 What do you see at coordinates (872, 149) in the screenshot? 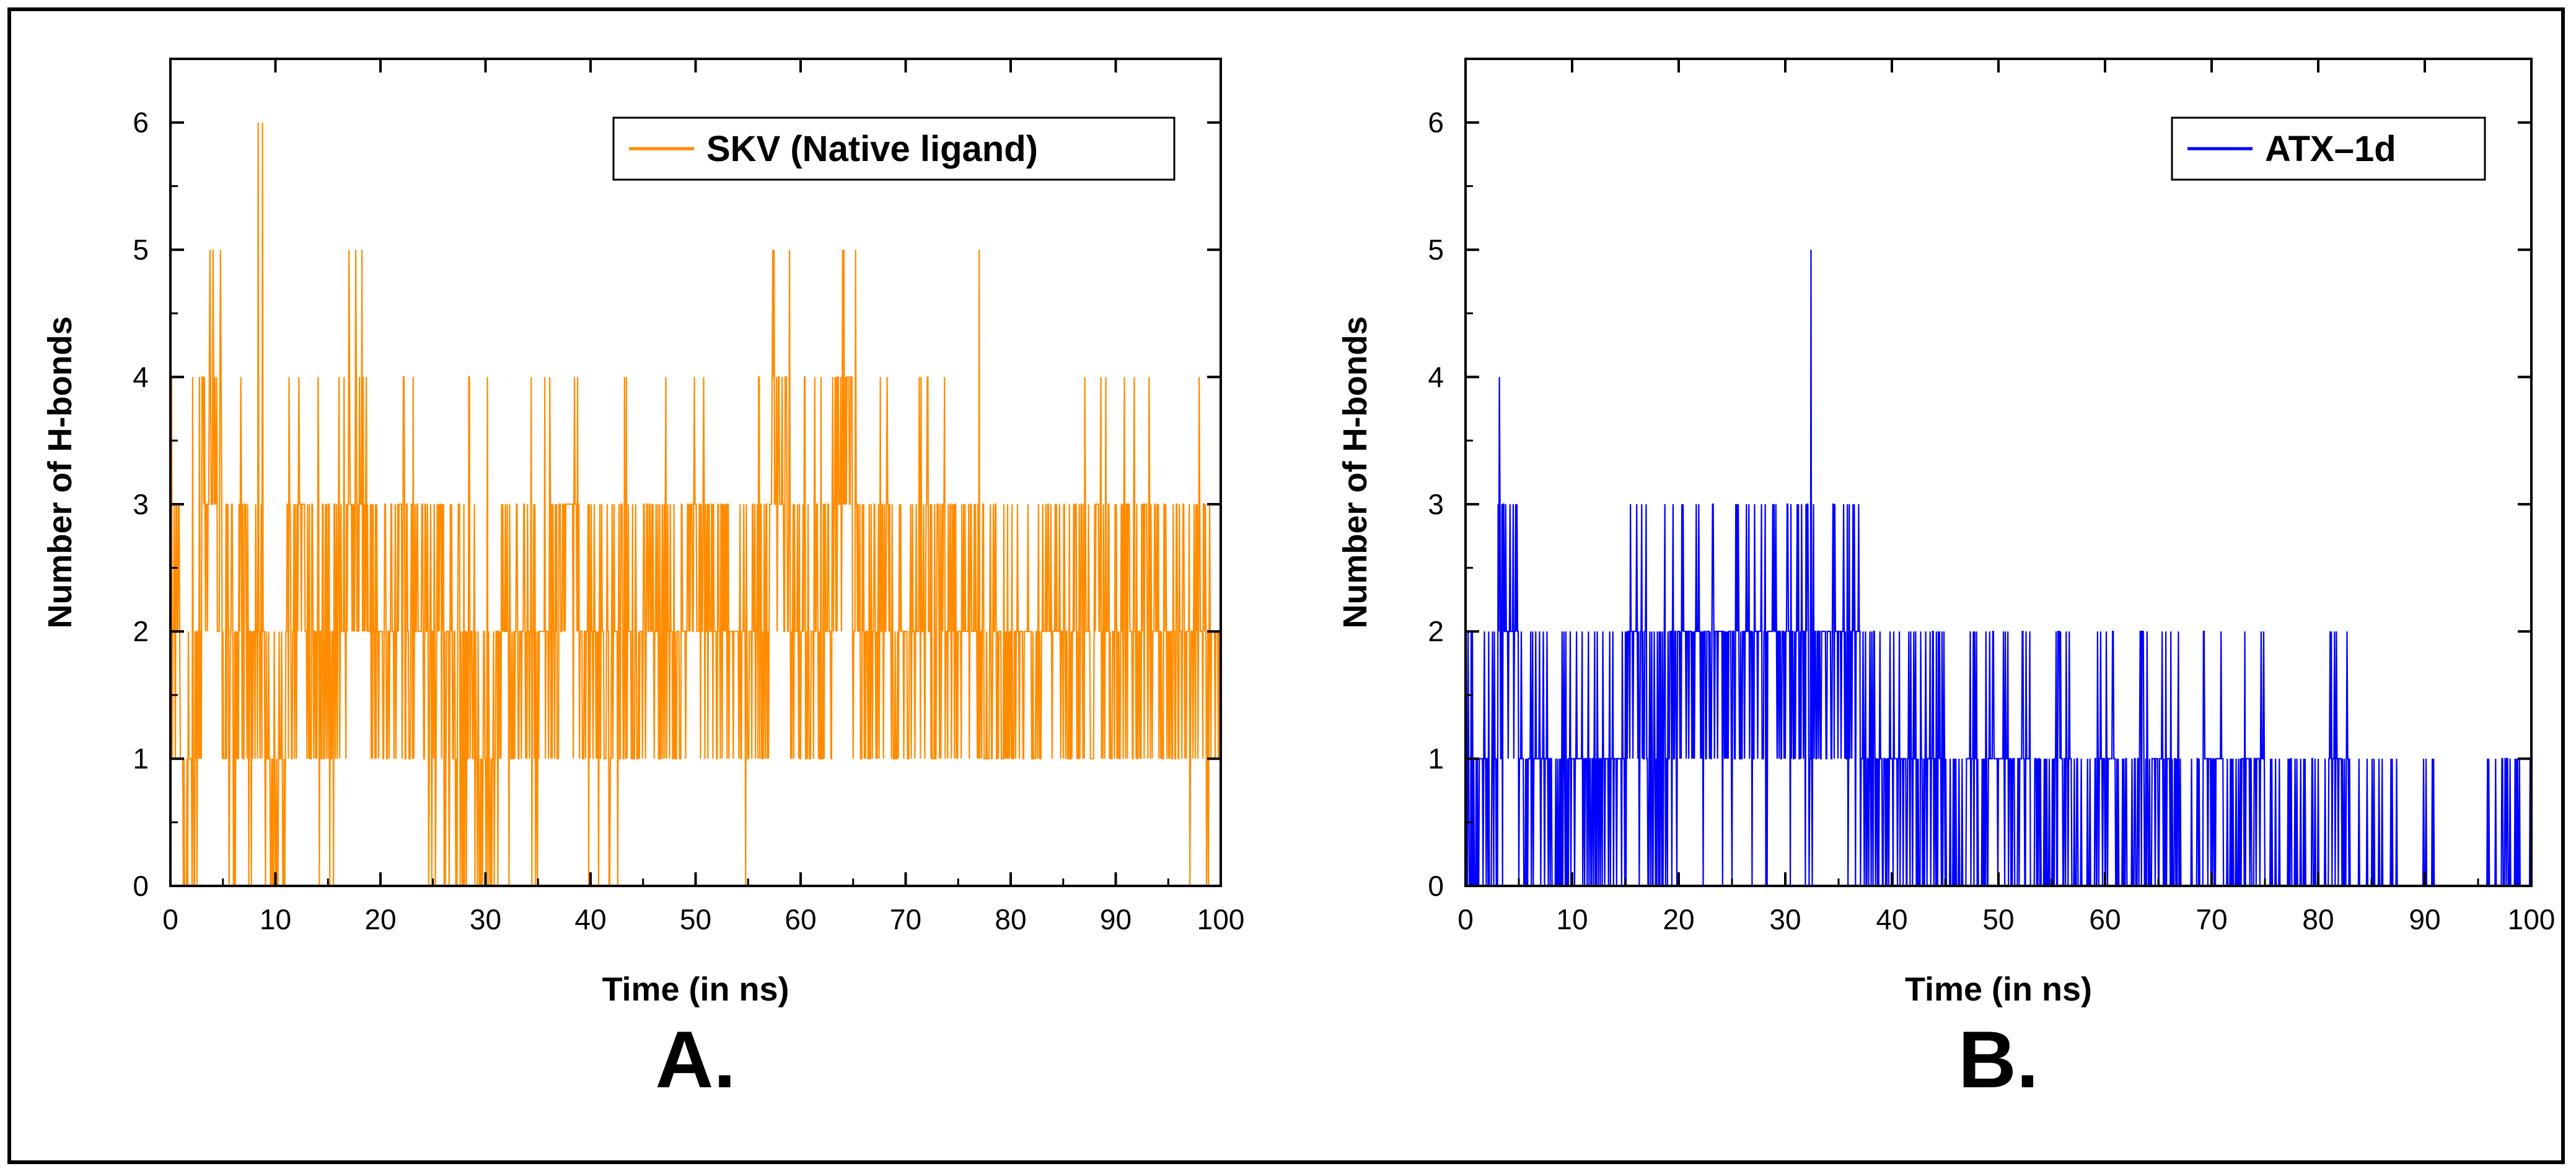
I see `chart-a-legend-label: SKV (Native ligand)` at bounding box center [872, 149].